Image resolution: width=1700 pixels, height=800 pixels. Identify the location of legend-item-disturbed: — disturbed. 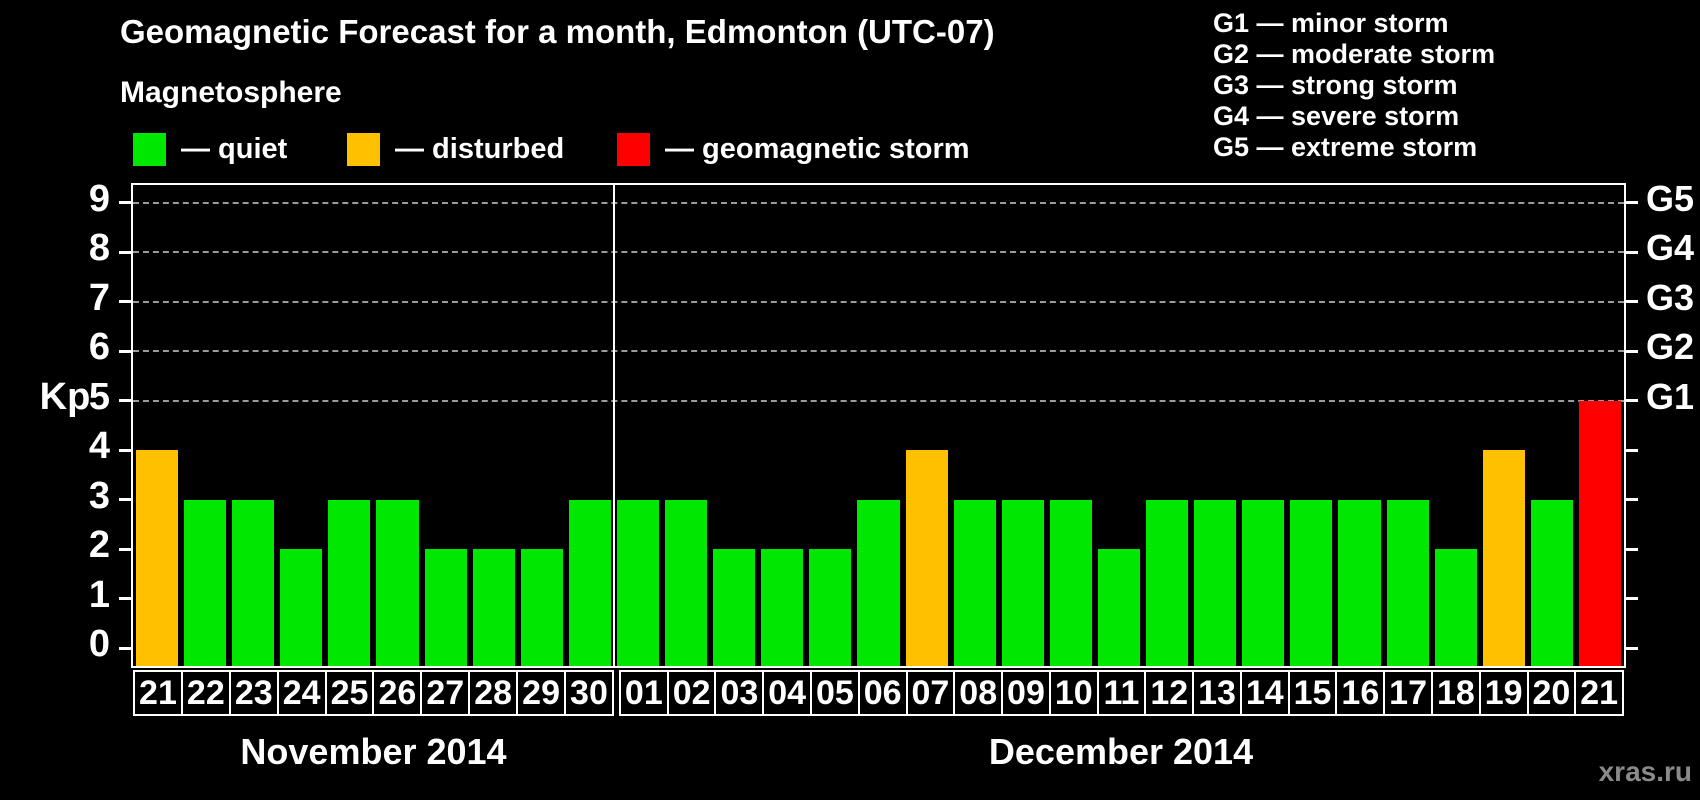
(455, 149).